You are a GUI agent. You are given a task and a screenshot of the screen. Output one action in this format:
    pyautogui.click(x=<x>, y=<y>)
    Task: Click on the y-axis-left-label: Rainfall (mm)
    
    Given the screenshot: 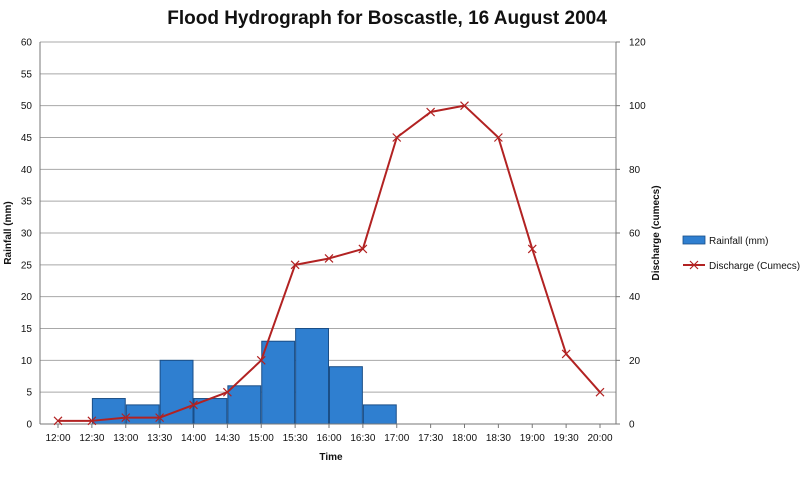 What is the action you would take?
    pyautogui.click(x=8, y=232)
    